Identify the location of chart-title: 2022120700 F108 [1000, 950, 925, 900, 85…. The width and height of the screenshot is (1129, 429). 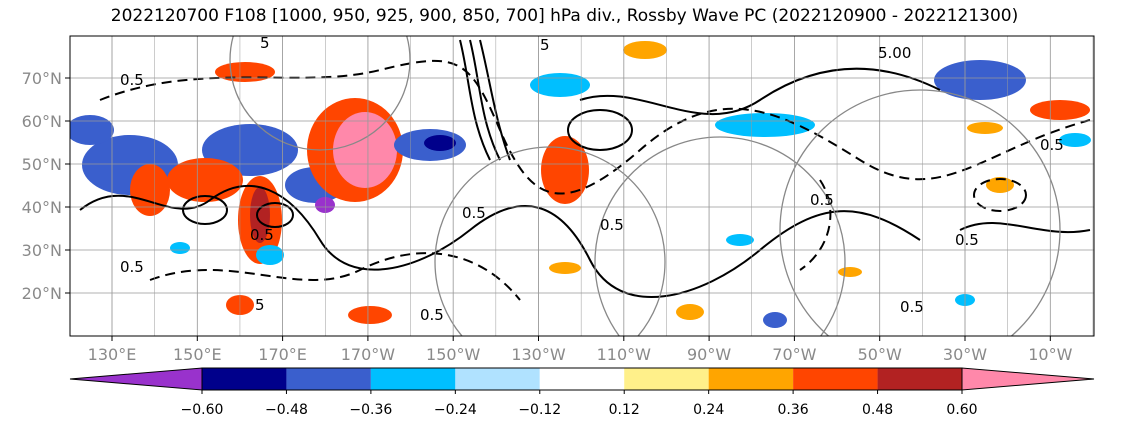
(564, 16).